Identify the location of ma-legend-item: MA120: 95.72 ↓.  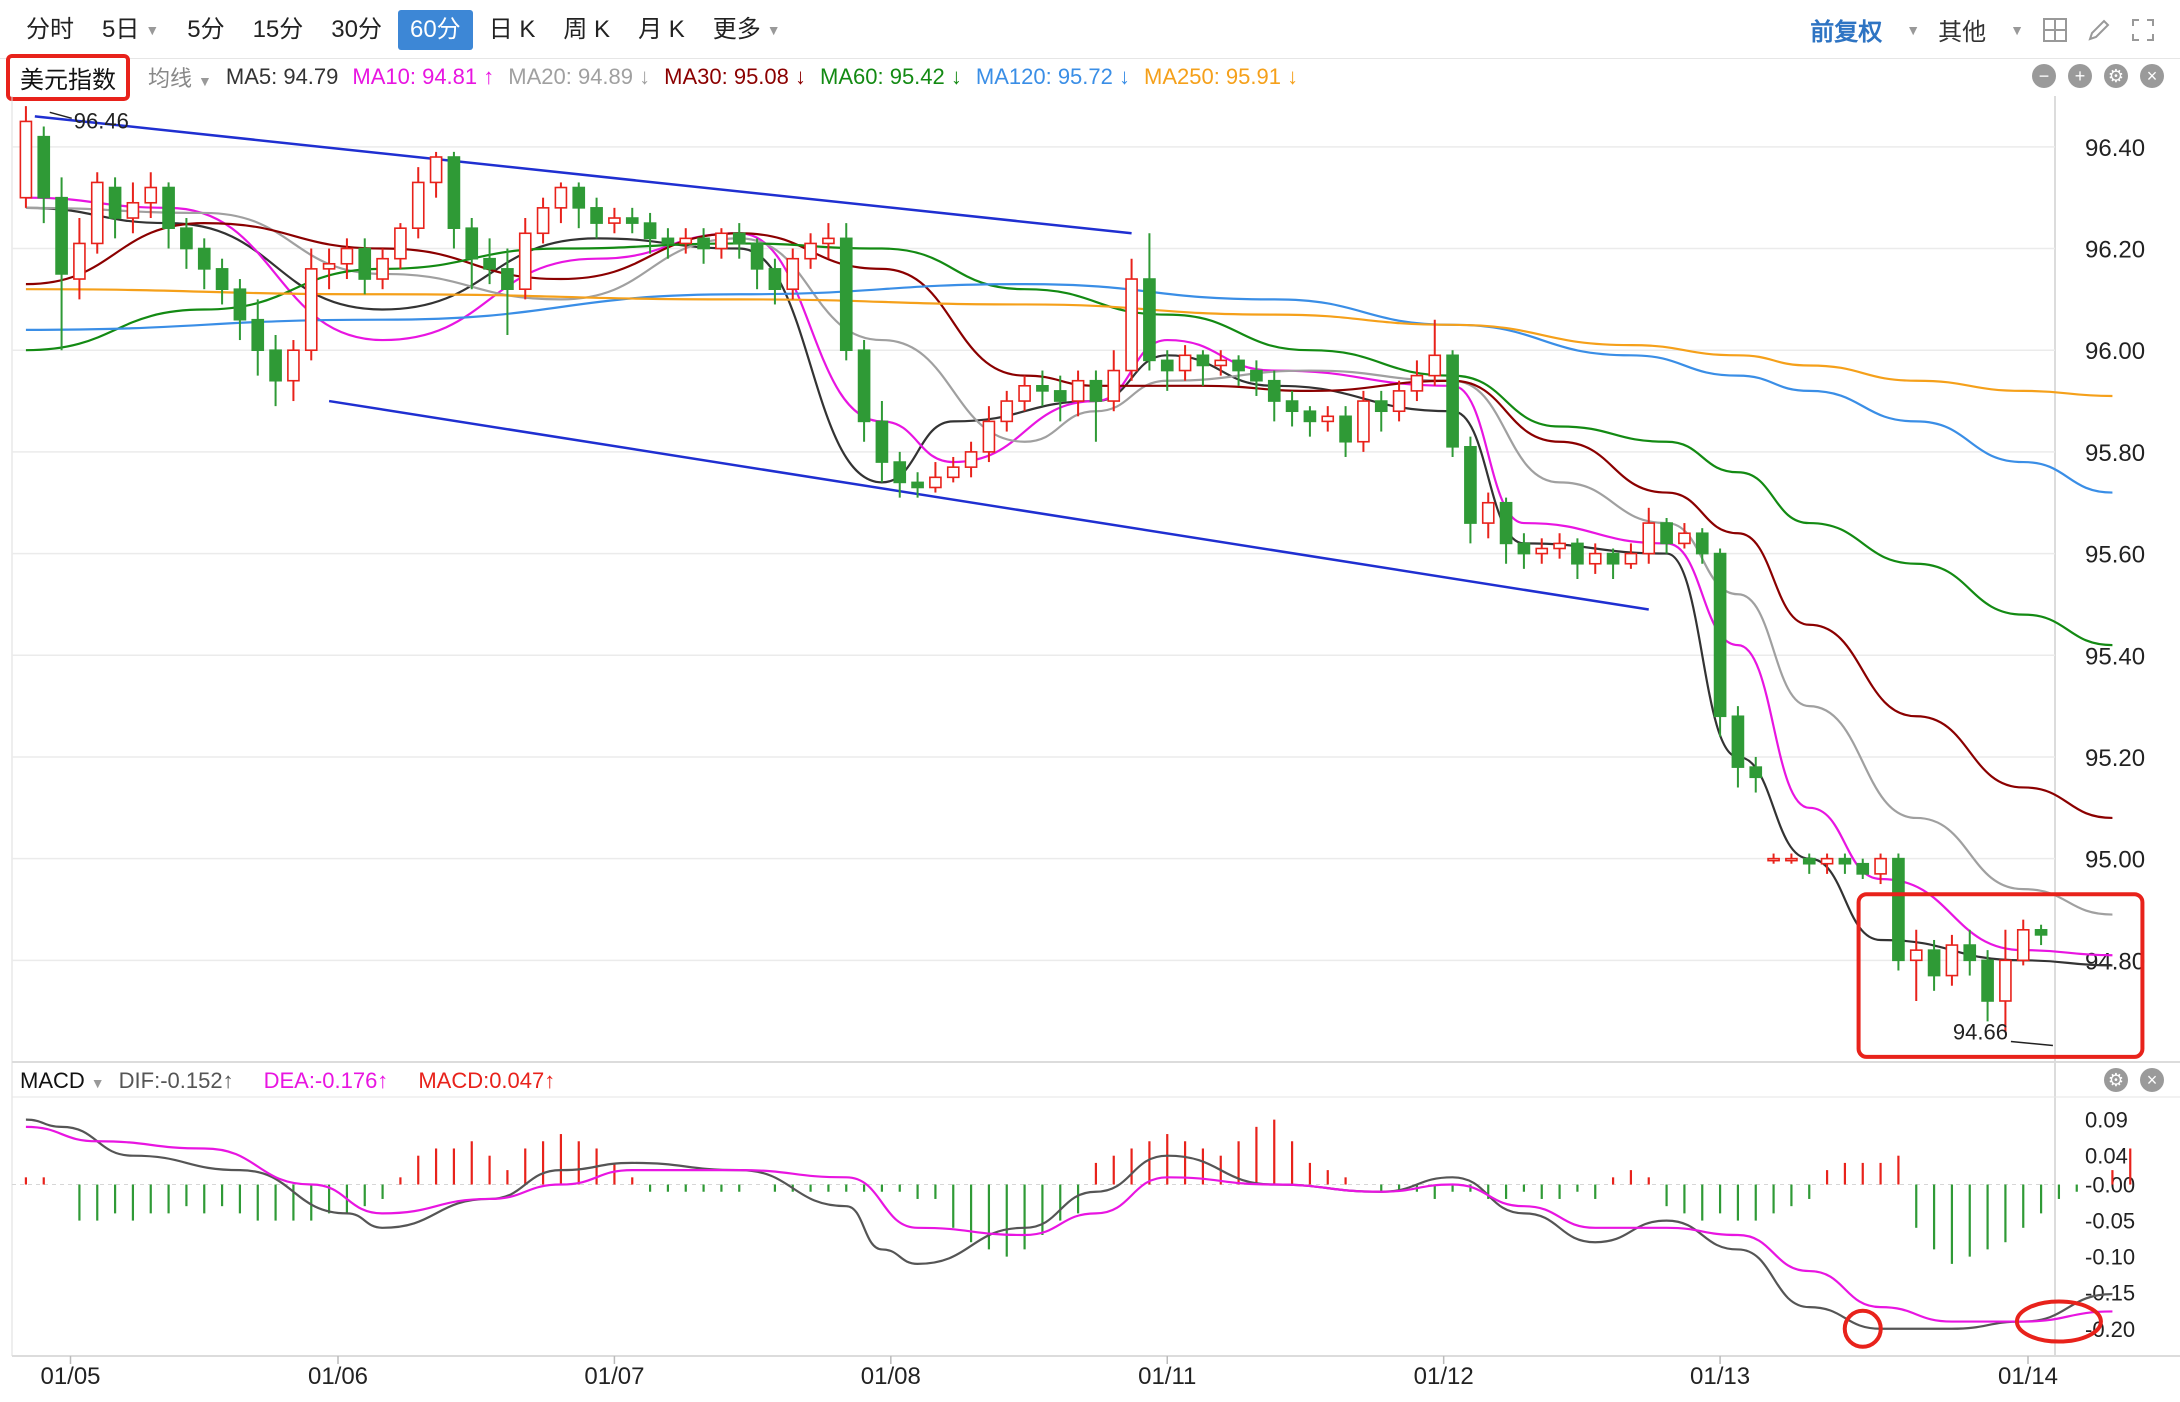
(1052, 76).